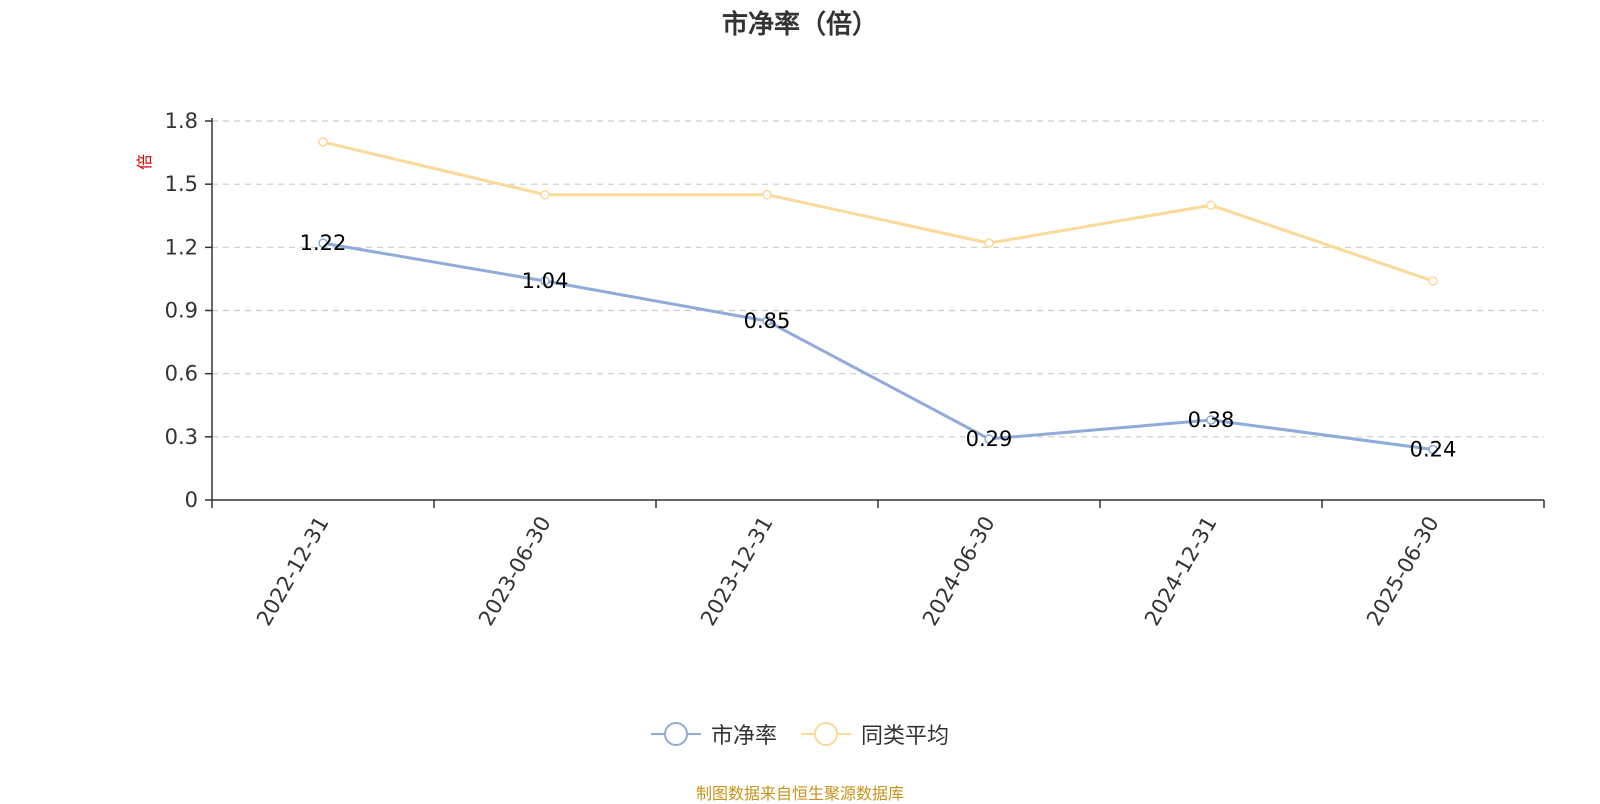 The width and height of the screenshot is (1600, 804). Describe the element at coordinates (737, 571) in the screenshot. I see `x-tick-label: 2023-12-31` at that location.